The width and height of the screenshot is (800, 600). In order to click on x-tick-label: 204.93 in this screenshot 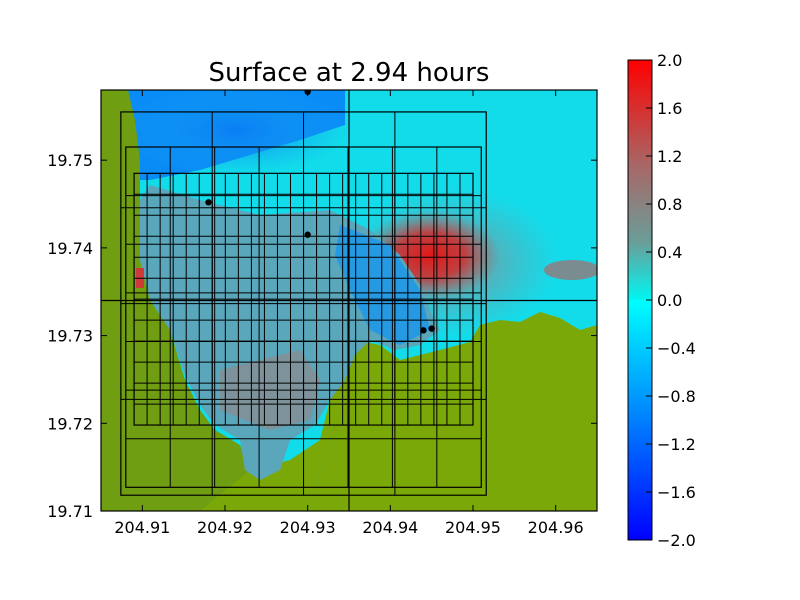, I will do `click(308, 527)`.